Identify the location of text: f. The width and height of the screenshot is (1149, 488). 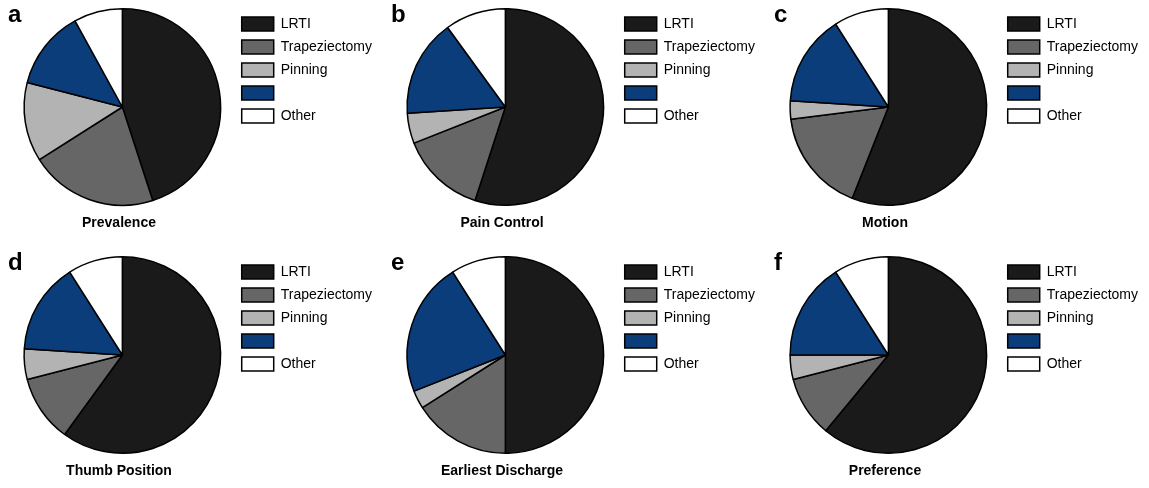
(778, 262).